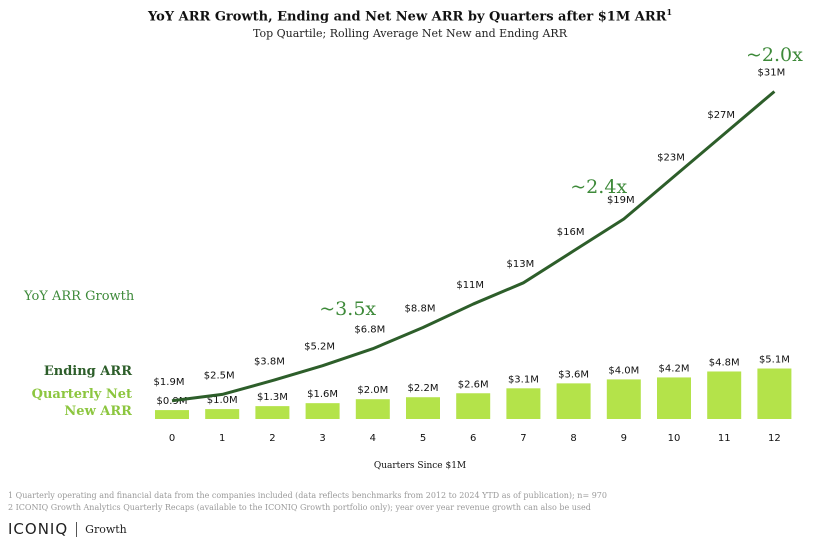  Describe the element at coordinates (420, 466) in the screenshot. I see `x-axis-label: Quarters Since $1M` at that location.